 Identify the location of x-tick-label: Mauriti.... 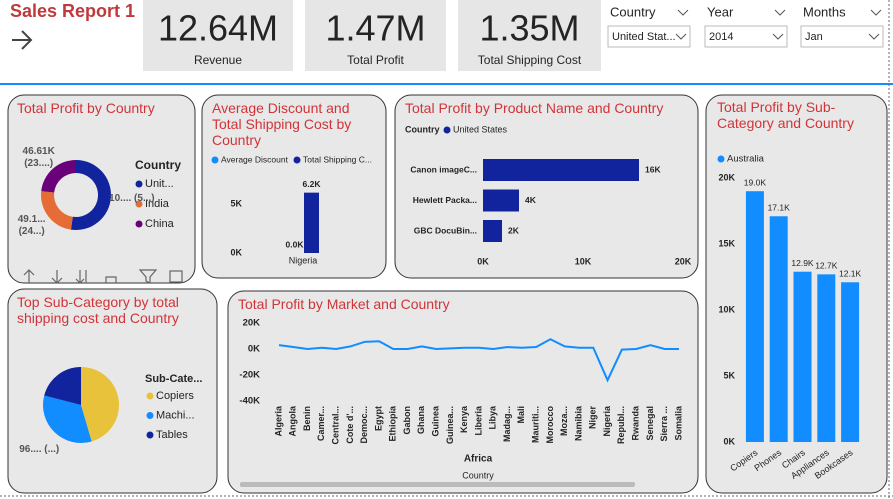
(536, 424).